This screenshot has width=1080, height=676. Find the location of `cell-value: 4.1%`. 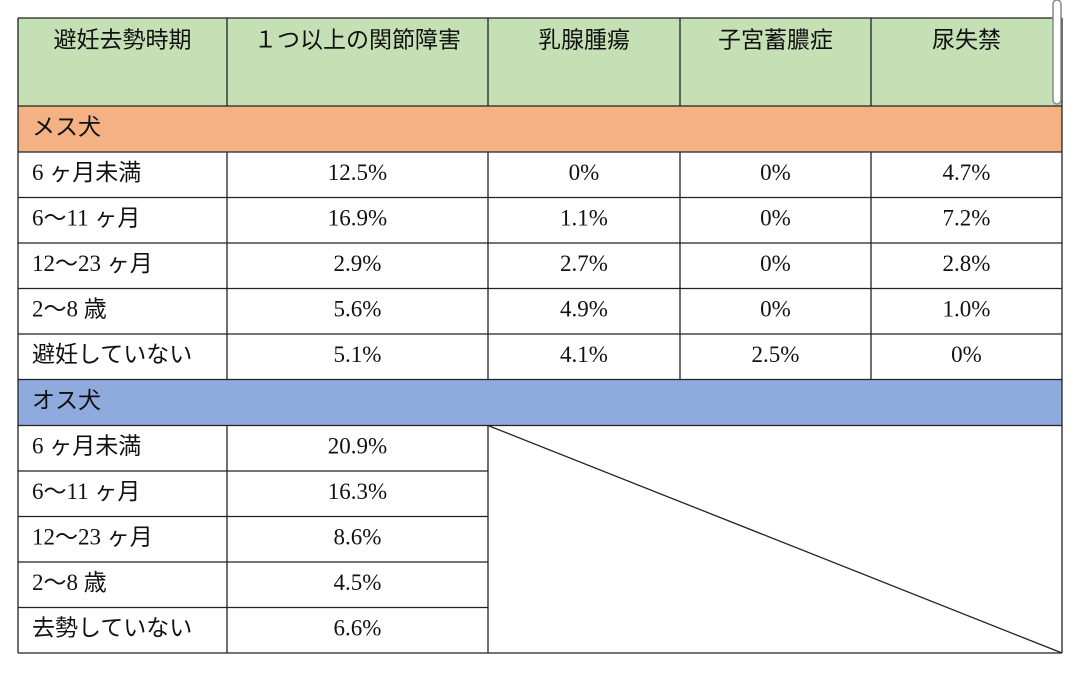

cell-value: 4.1% is located at coordinates (584, 354).